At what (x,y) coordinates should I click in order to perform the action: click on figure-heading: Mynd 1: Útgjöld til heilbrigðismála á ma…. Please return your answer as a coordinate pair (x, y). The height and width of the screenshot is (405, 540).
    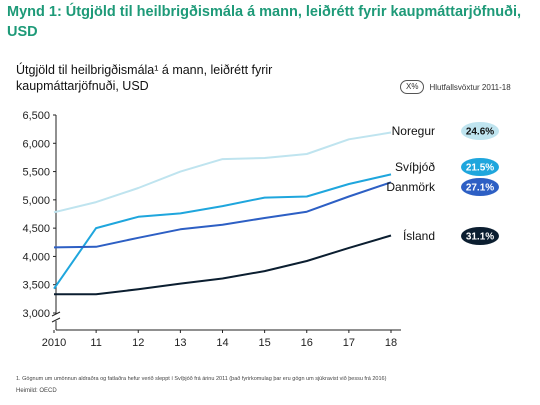
    Looking at the image, I should click on (264, 22).